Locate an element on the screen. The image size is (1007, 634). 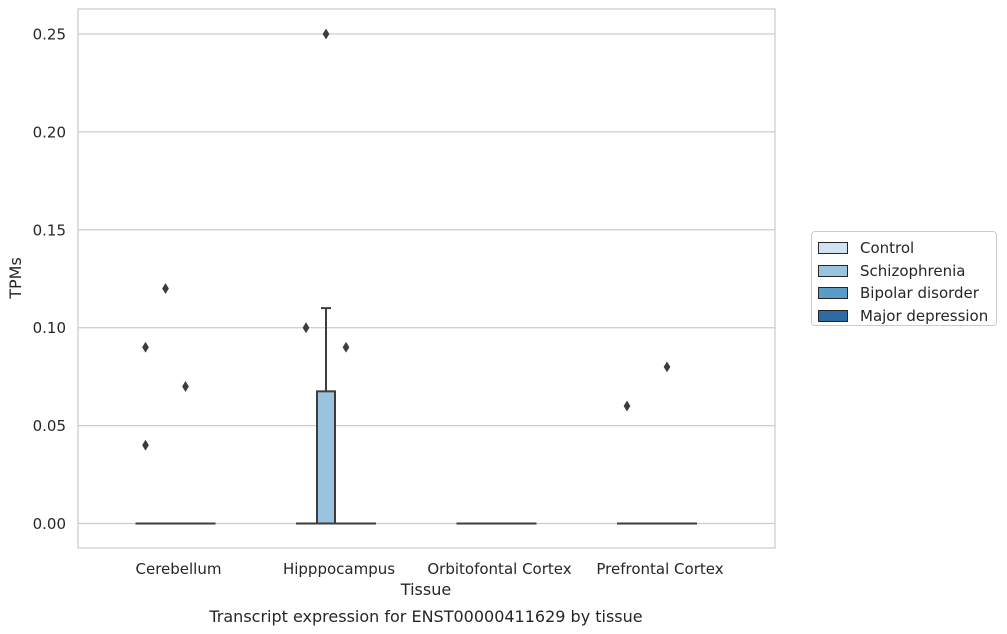
y-tick-label: 0.15 is located at coordinates (49, 230).